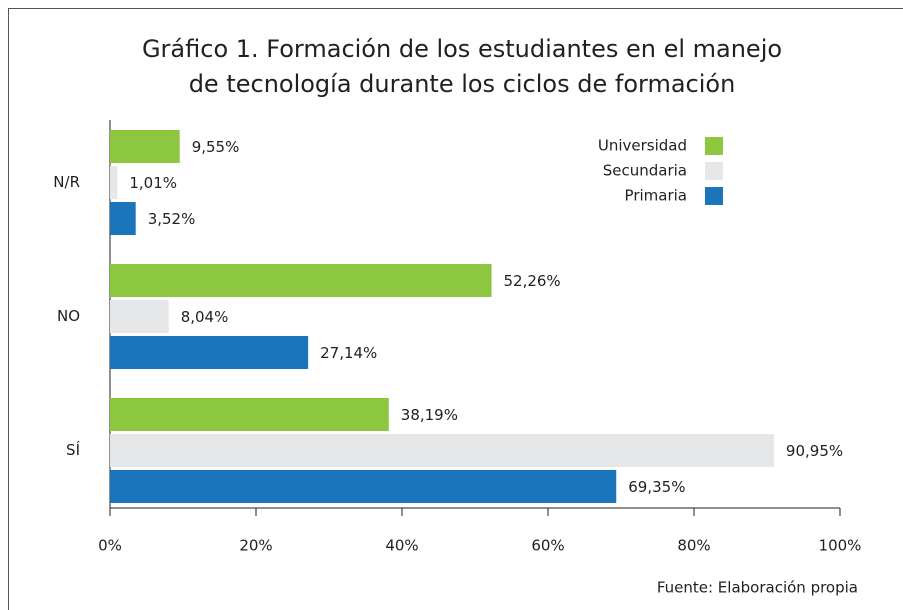 The image size is (903, 610). What do you see at coordinates (693, 546) in the screenshot?
I see `x-tick-label: 80%` at bounding box center [693, 546].